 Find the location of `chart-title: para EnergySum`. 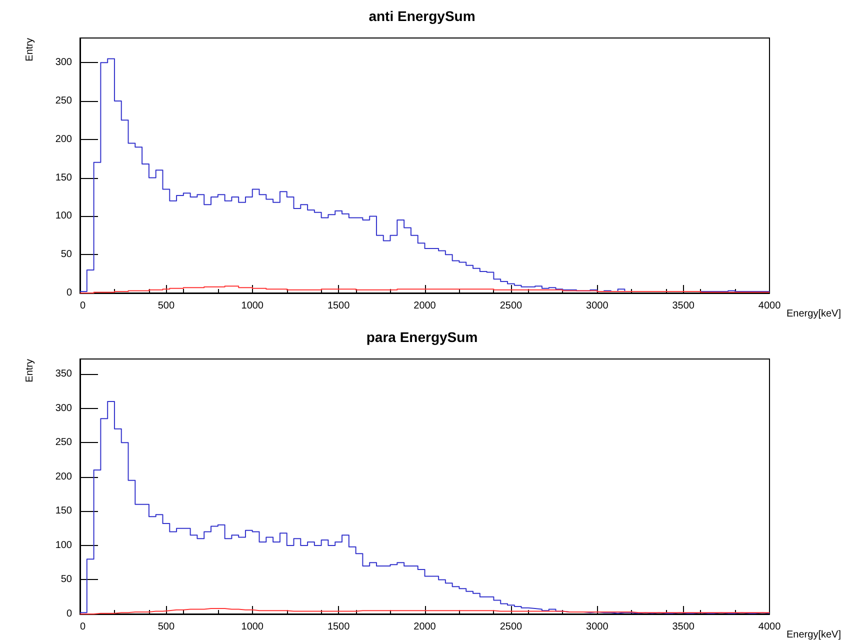

chart-title: para EnergySum is located at coordinates (422, 337).